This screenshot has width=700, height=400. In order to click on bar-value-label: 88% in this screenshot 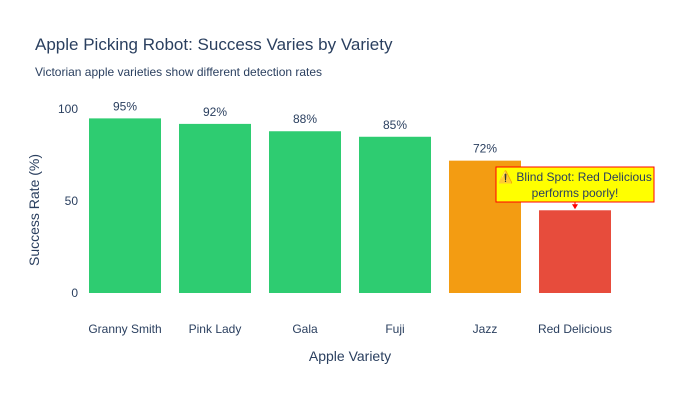, I will do `click(305, 119)`.